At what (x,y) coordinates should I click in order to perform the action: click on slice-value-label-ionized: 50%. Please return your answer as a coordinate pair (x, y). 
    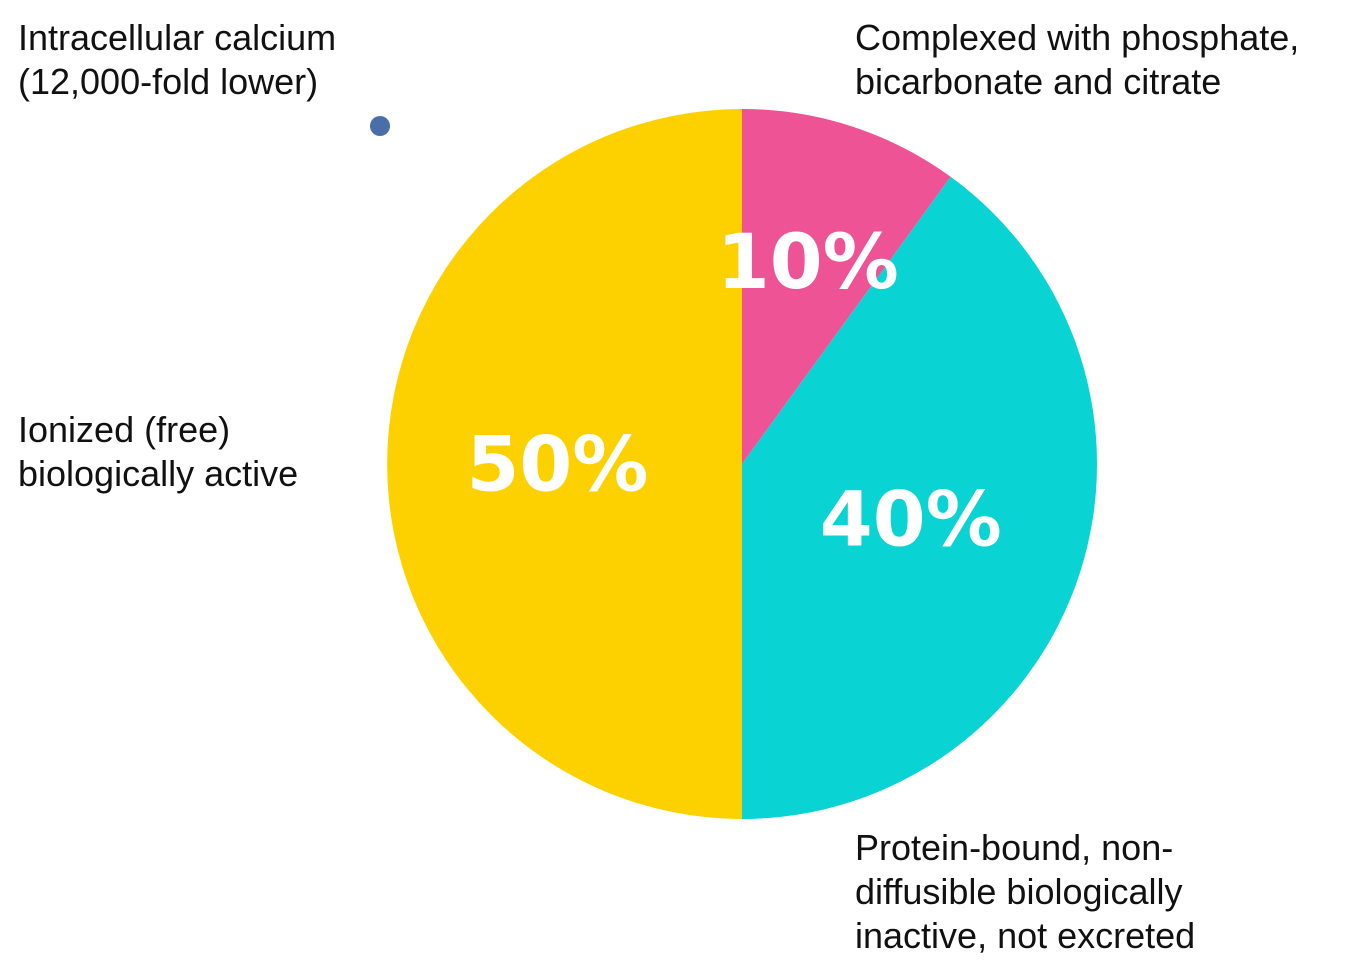
    Looking at the image, I should click on (557, 464).